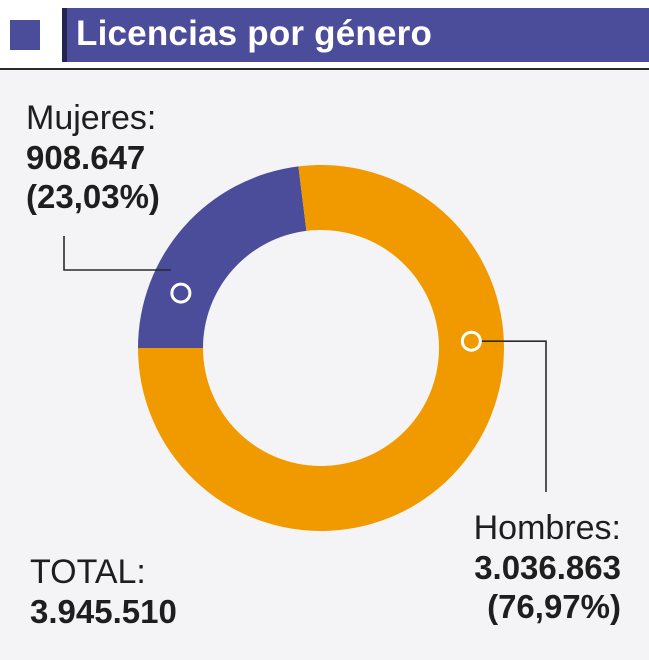  Describe the element at coordinates (88, 572) in the screenshot. I see `total-label: TOTAL:` at that location.